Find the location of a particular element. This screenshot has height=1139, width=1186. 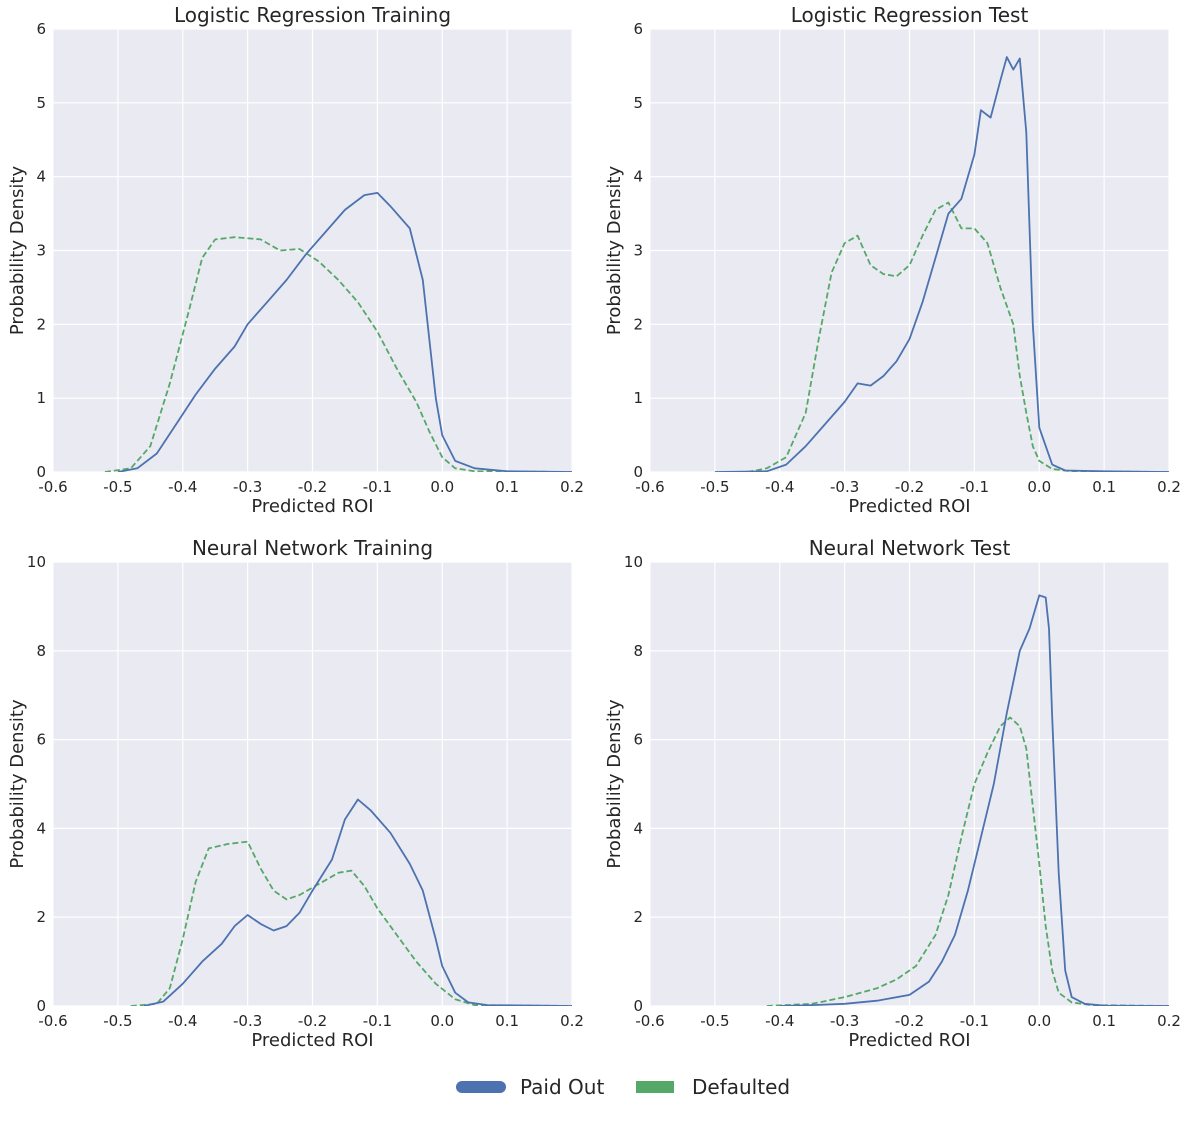

legend-item-paid-out: Paid Out is located at coordinates (530, 1087).